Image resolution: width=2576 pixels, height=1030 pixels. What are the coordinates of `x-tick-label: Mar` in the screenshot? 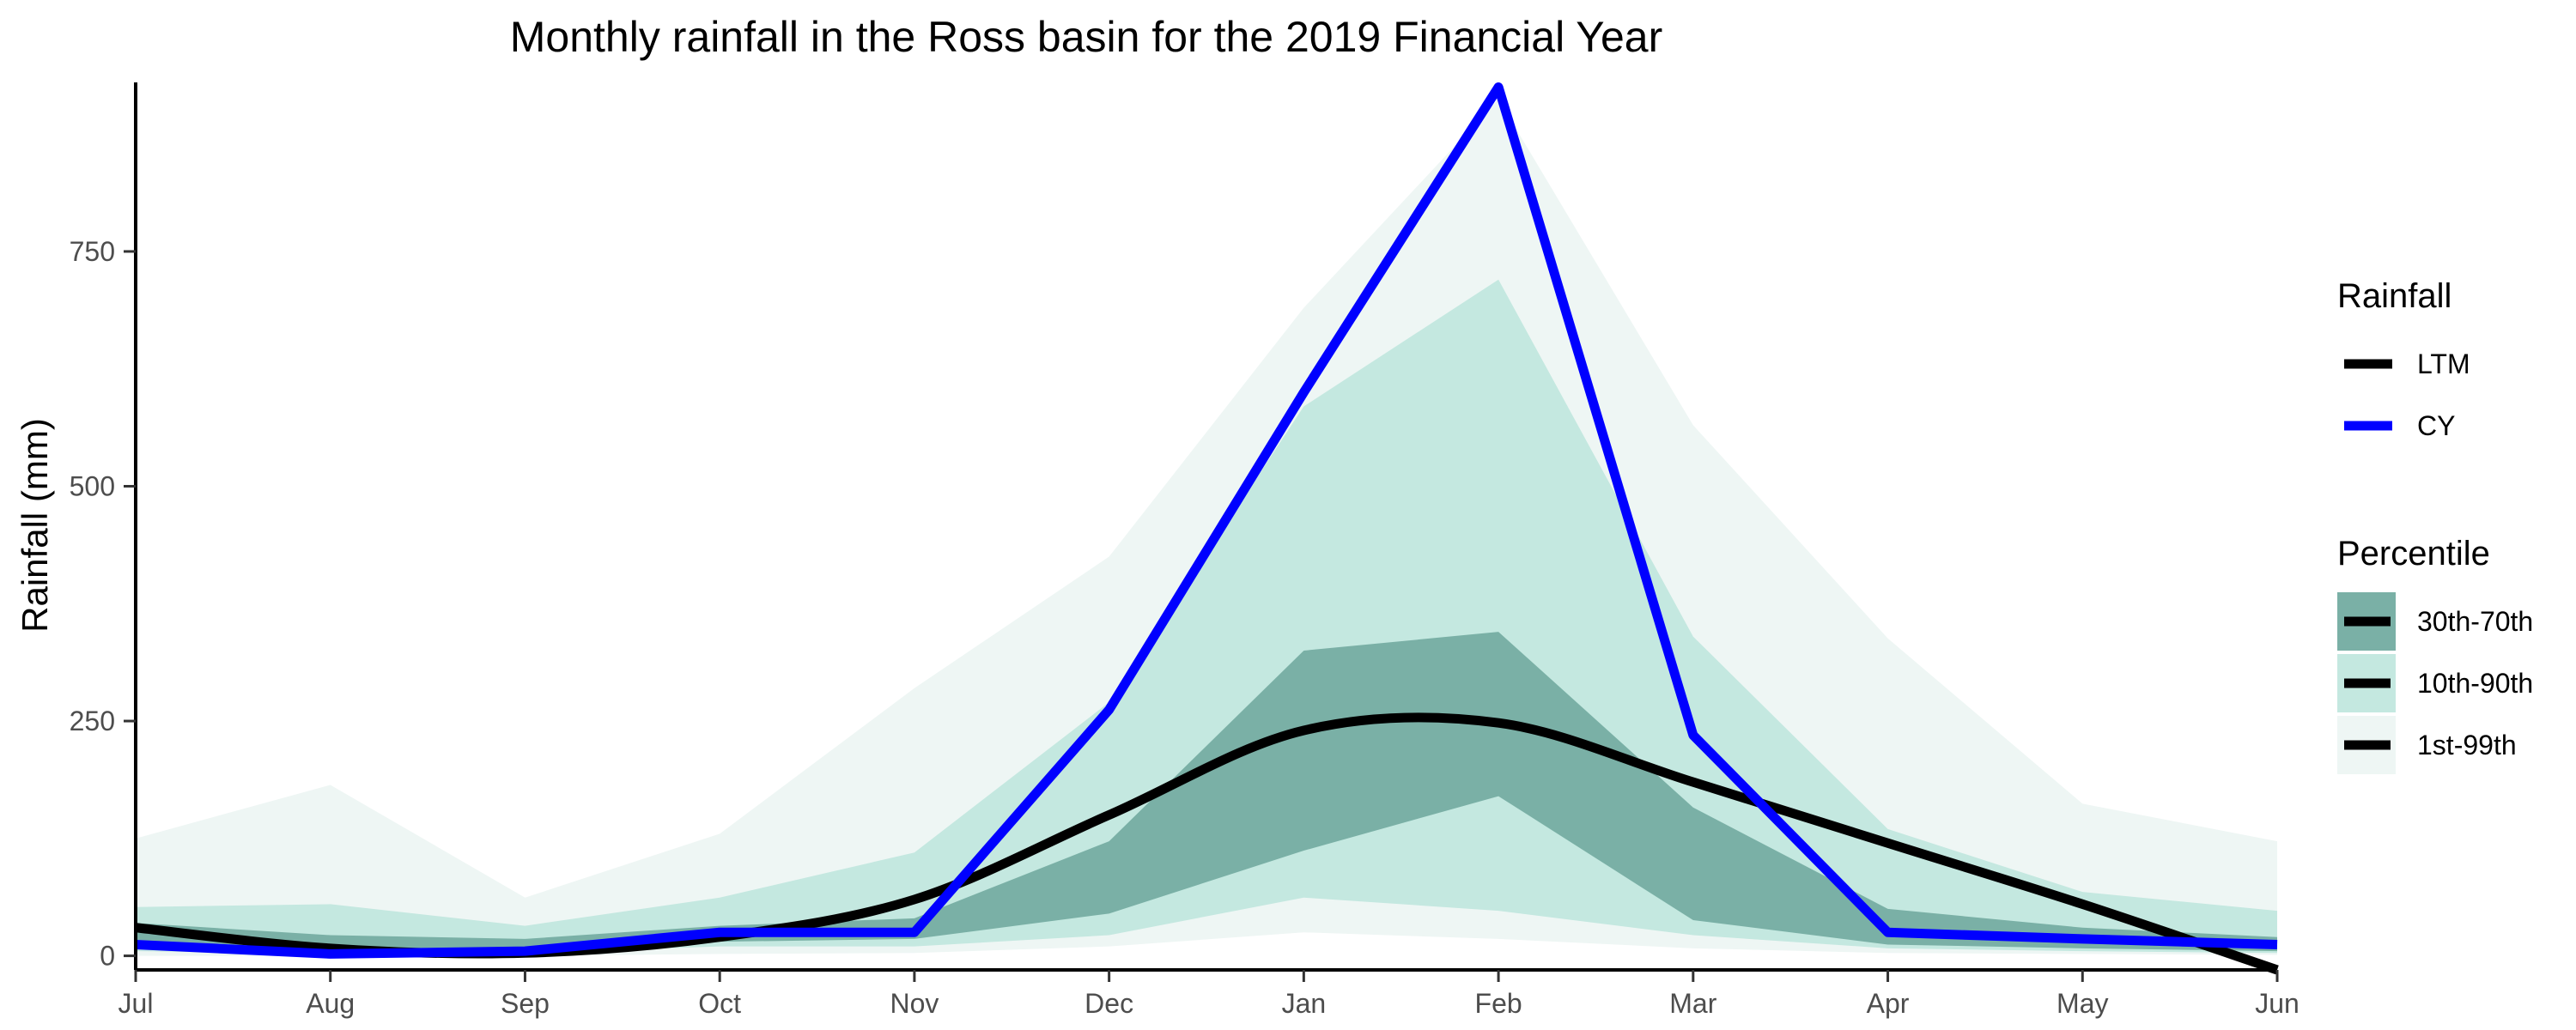 It's located at (1693, 1003).